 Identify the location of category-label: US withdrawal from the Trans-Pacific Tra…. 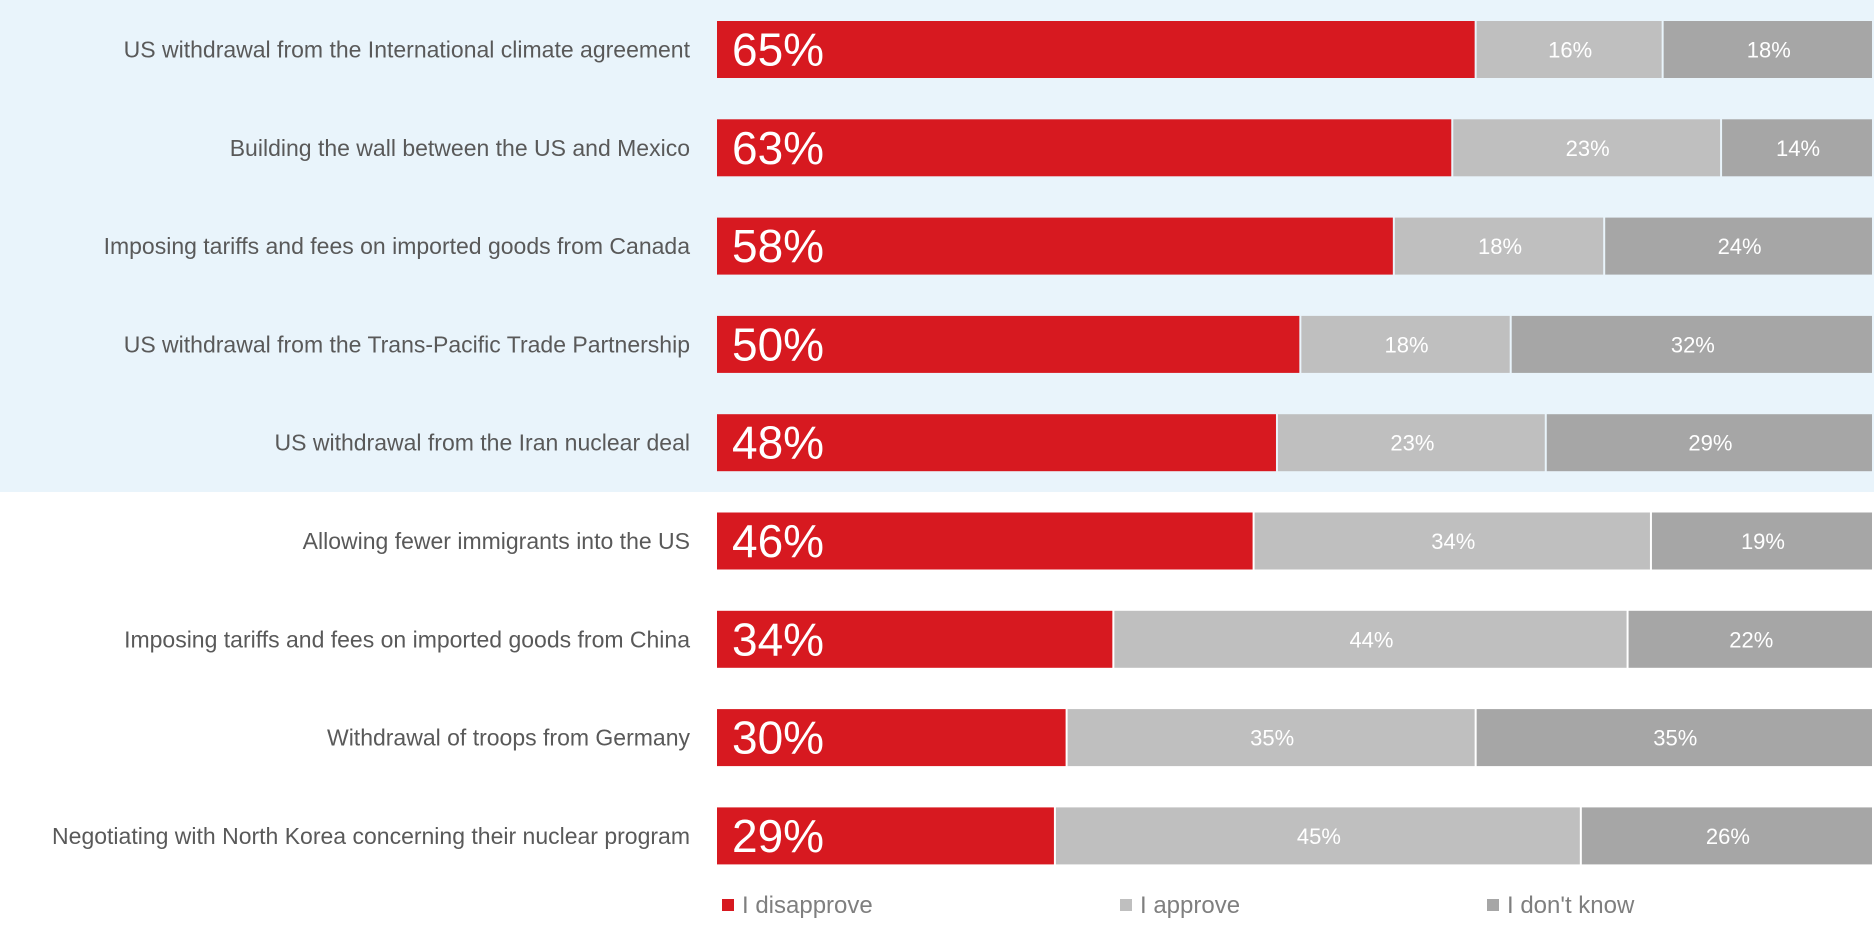
(407, 344).